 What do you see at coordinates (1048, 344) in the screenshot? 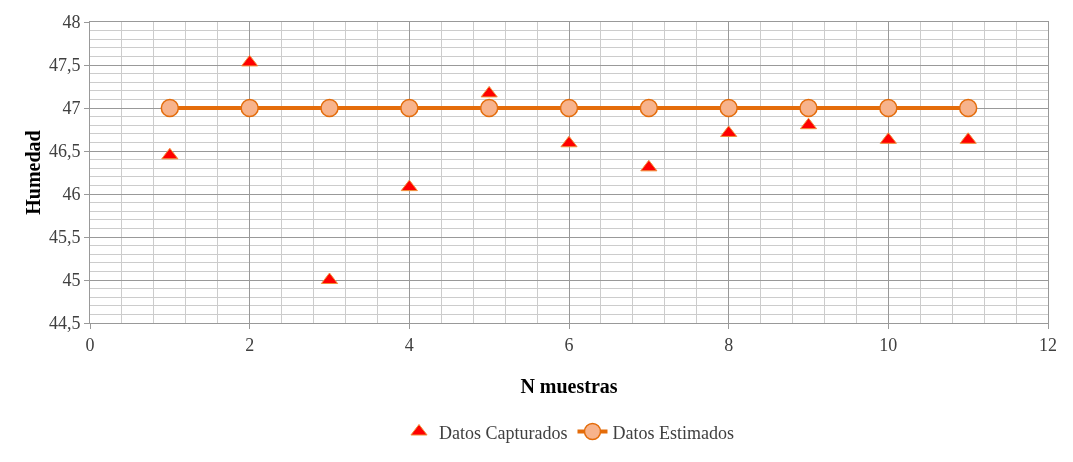
I see `x-tick-label: 12` at bounding box center [1048, 344].